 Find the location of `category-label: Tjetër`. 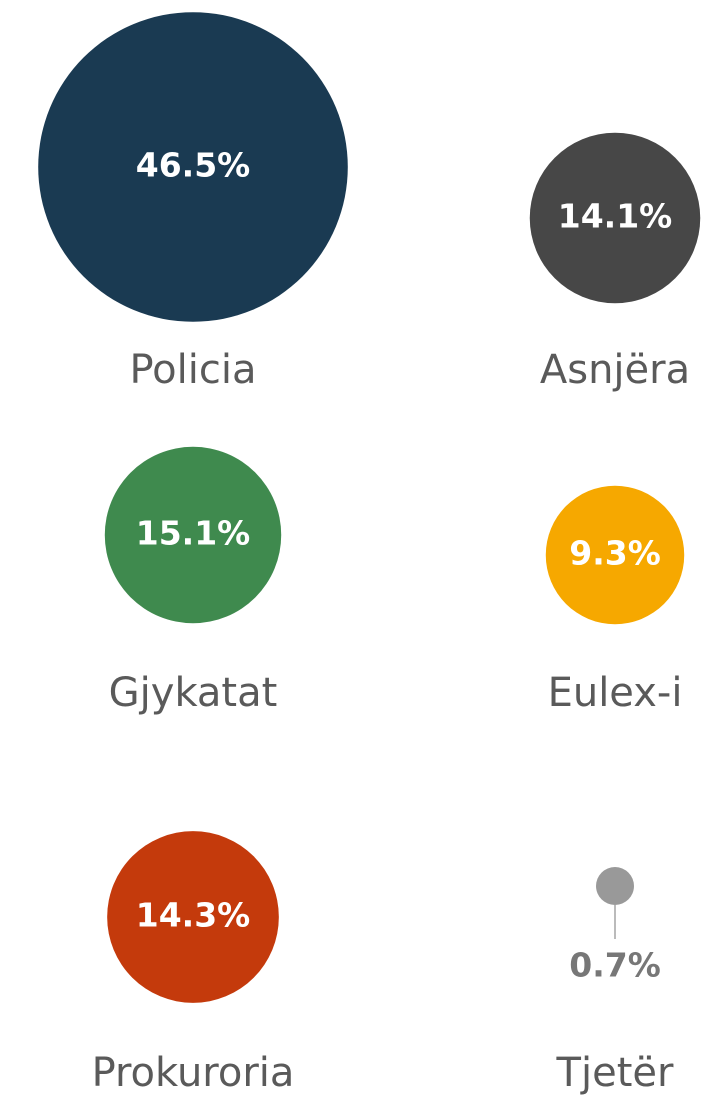

category-label: Tjetër is located at coordinates (615, 1073).